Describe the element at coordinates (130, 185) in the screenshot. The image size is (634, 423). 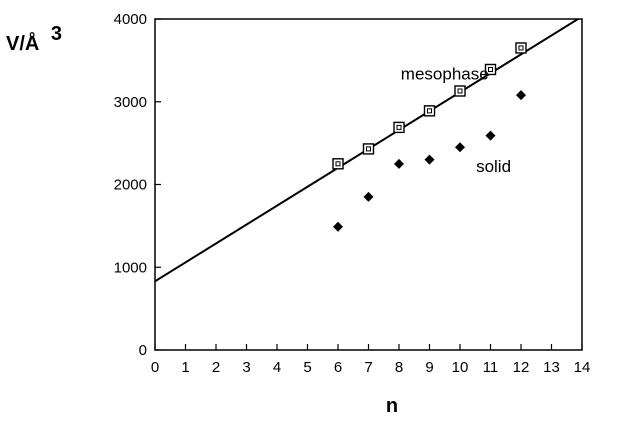
I see `y-tick-label: 2000` at that location.